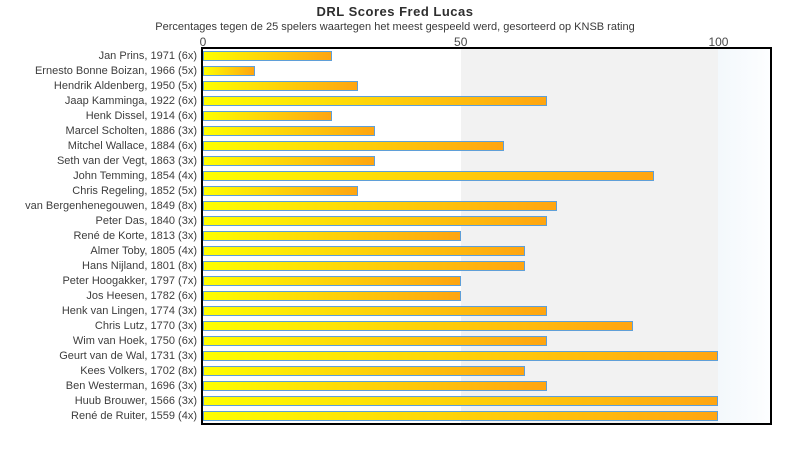 This screenshot has width=790, height=450. What do you see at coordinates (125, 86) in the screenshot?
I see `category-label: Hendrik Aldenberg, 1950 (5x)` at bounding box center [125, 86].